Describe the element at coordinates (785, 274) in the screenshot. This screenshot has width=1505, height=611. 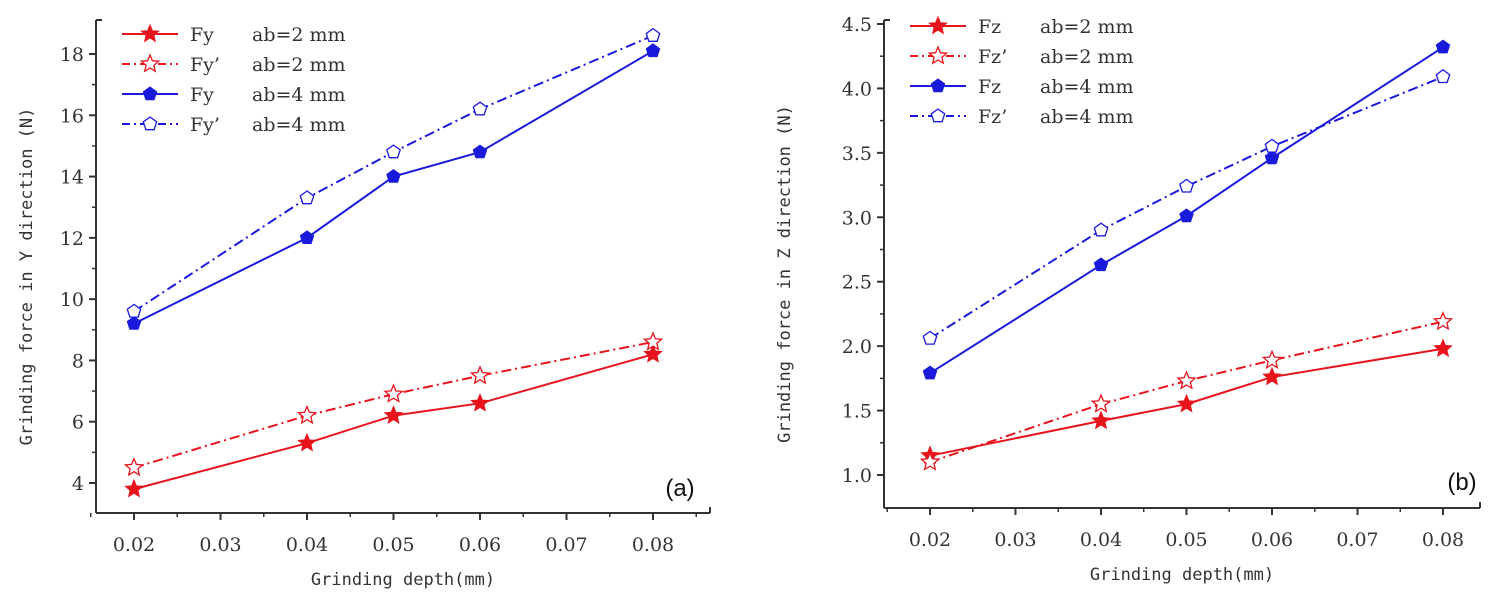
I see `y-axis-title: Grinding force in Z direction (N)` at that location.